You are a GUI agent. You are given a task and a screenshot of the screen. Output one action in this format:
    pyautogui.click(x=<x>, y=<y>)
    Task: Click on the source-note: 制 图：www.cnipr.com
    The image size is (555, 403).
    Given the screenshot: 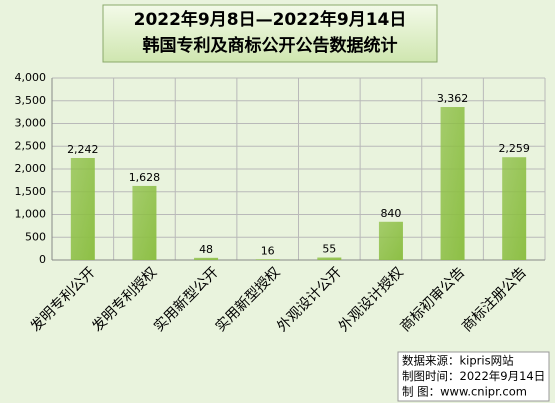 What is the action you would take?
    pyautogui.click(x=464, y=392)
    